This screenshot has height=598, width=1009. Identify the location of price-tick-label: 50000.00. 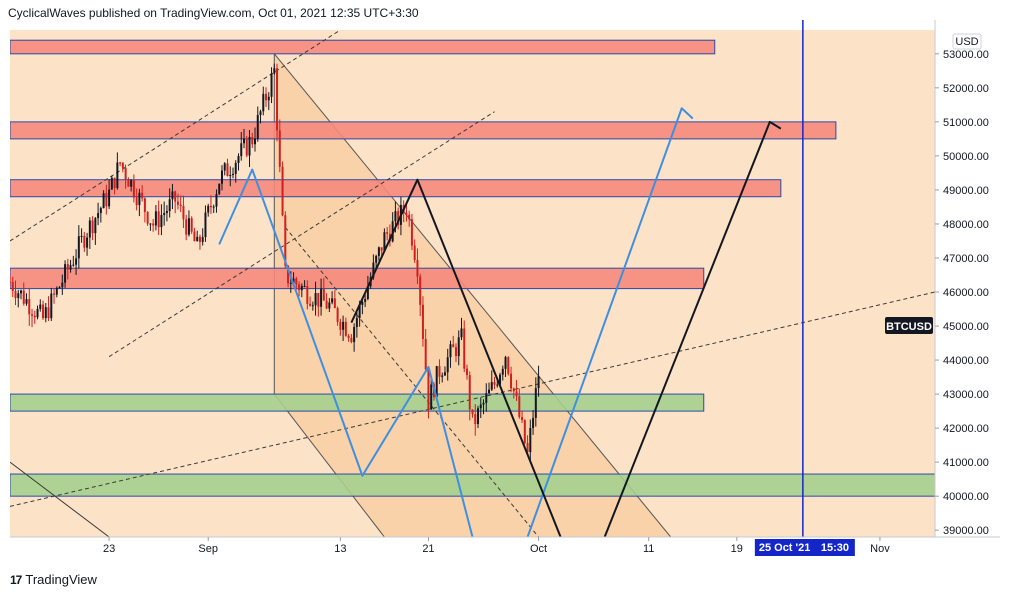
(966, 157).